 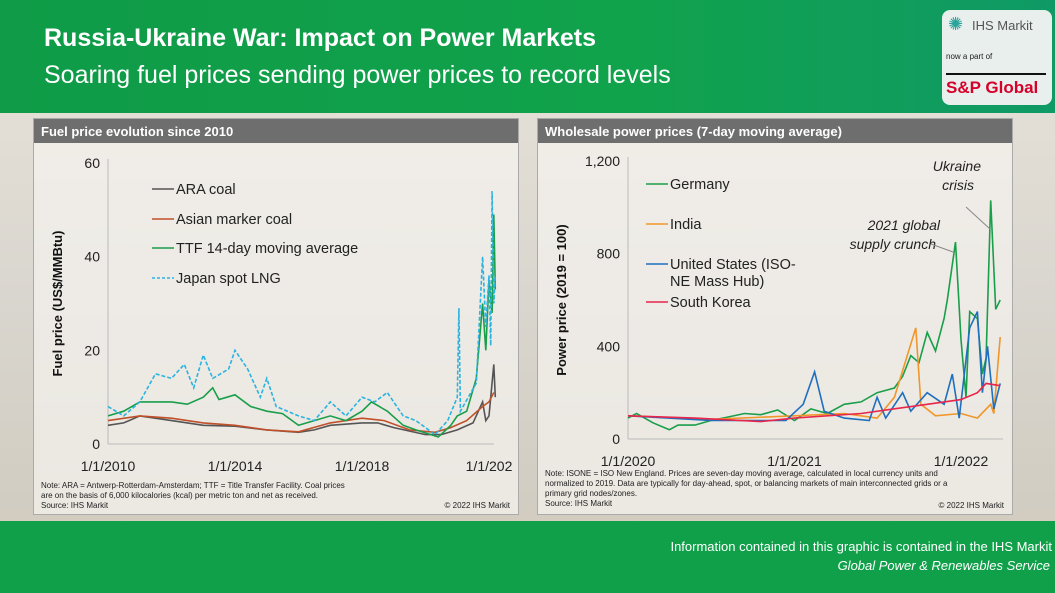 What do you see at coordinates (996, 74) in the screenshot?
I see `logo-divider` at bounding box center [996, 74].